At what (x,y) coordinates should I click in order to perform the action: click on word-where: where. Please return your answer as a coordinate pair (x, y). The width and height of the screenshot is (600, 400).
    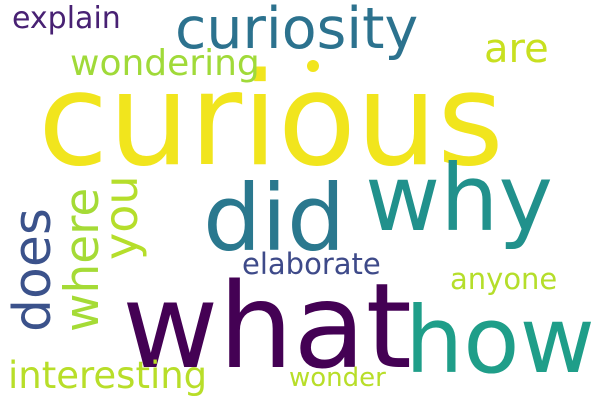
    Looking at the image, I should click on (82, 260).